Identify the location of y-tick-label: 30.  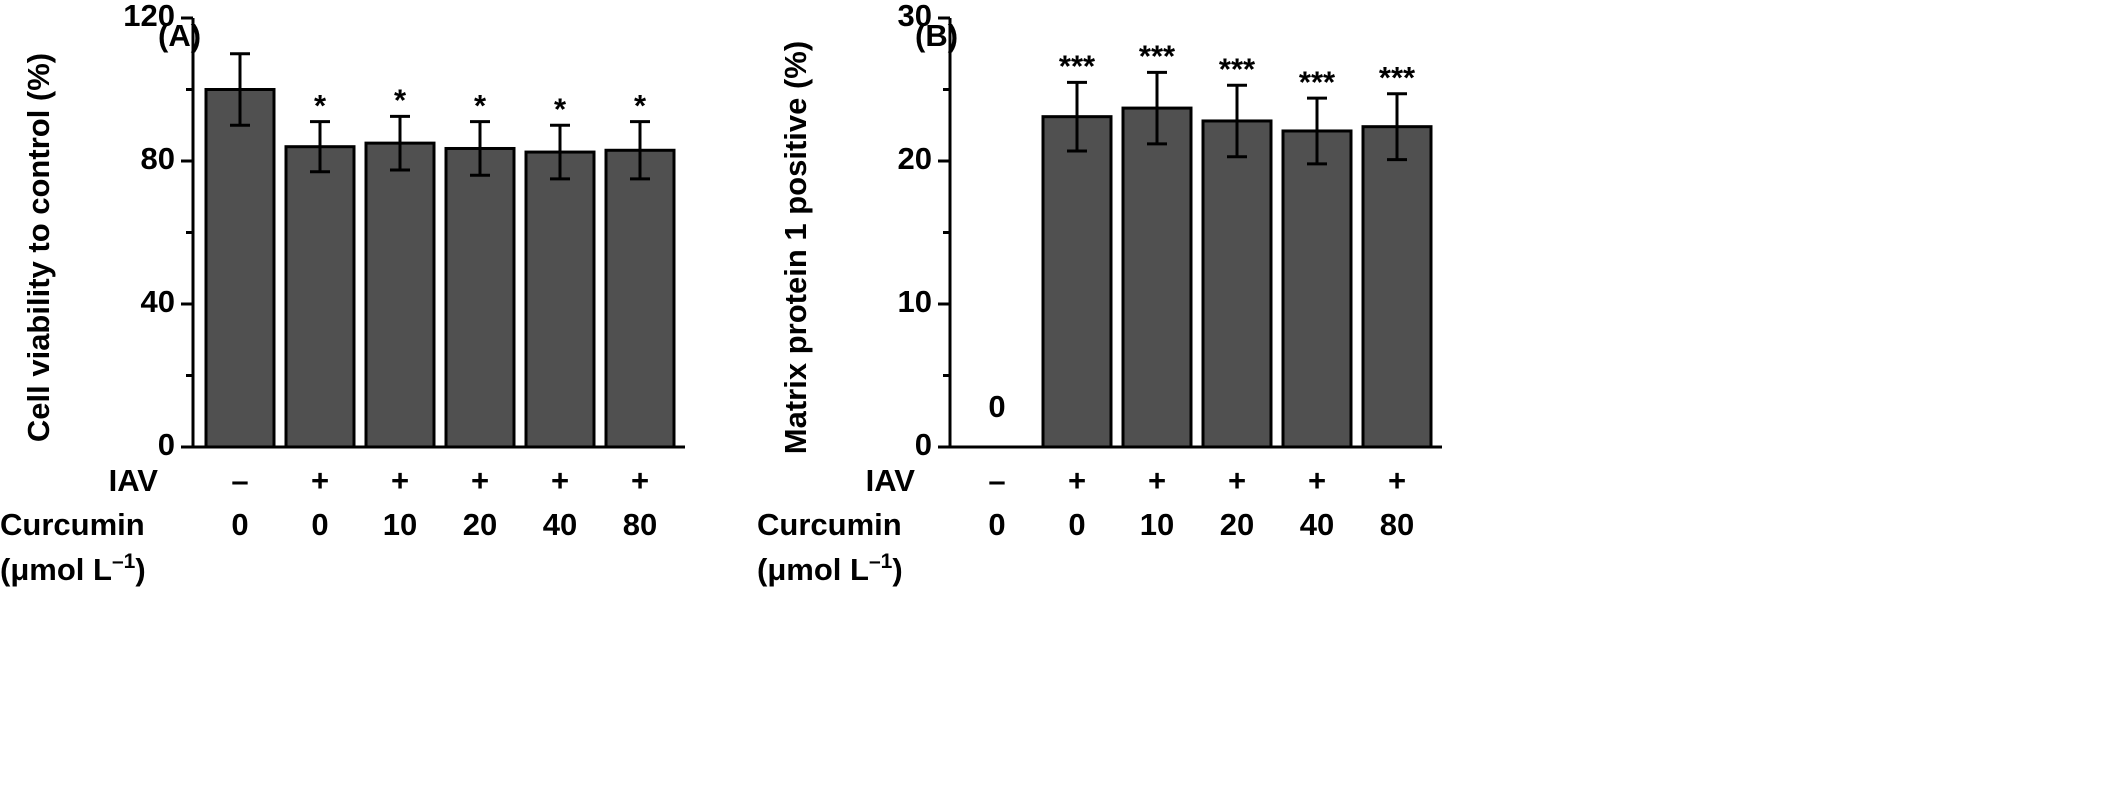
(915, 16).